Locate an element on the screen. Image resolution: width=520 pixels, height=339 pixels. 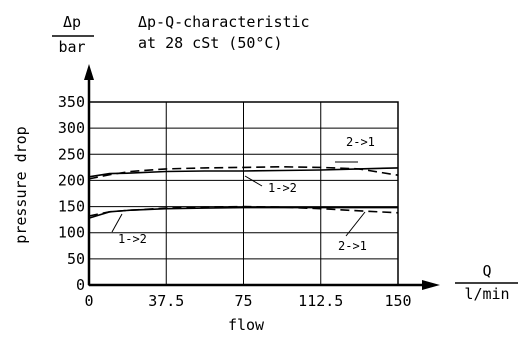
x-axis-arrow is located at coordinates (431, 285).